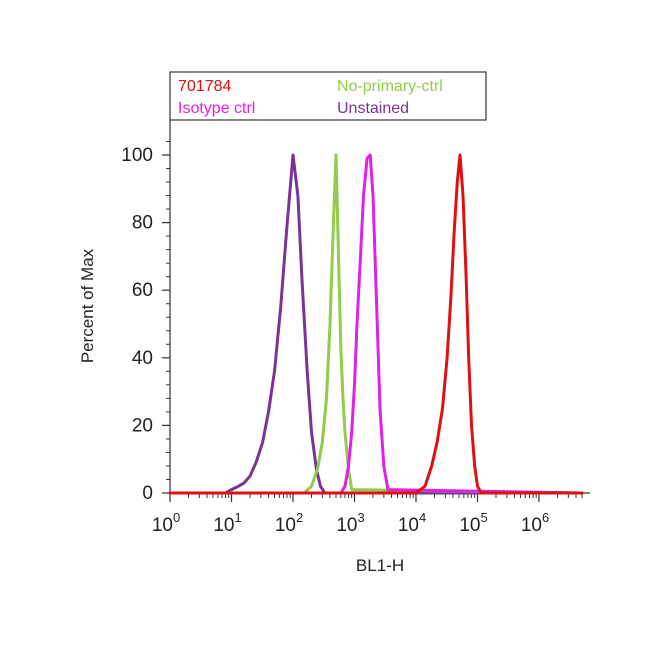 The width and height of the screenshot is (650, 650). I want to click on y-axis-ticks: 0 20 40 60 80 100, so click(145, 322).